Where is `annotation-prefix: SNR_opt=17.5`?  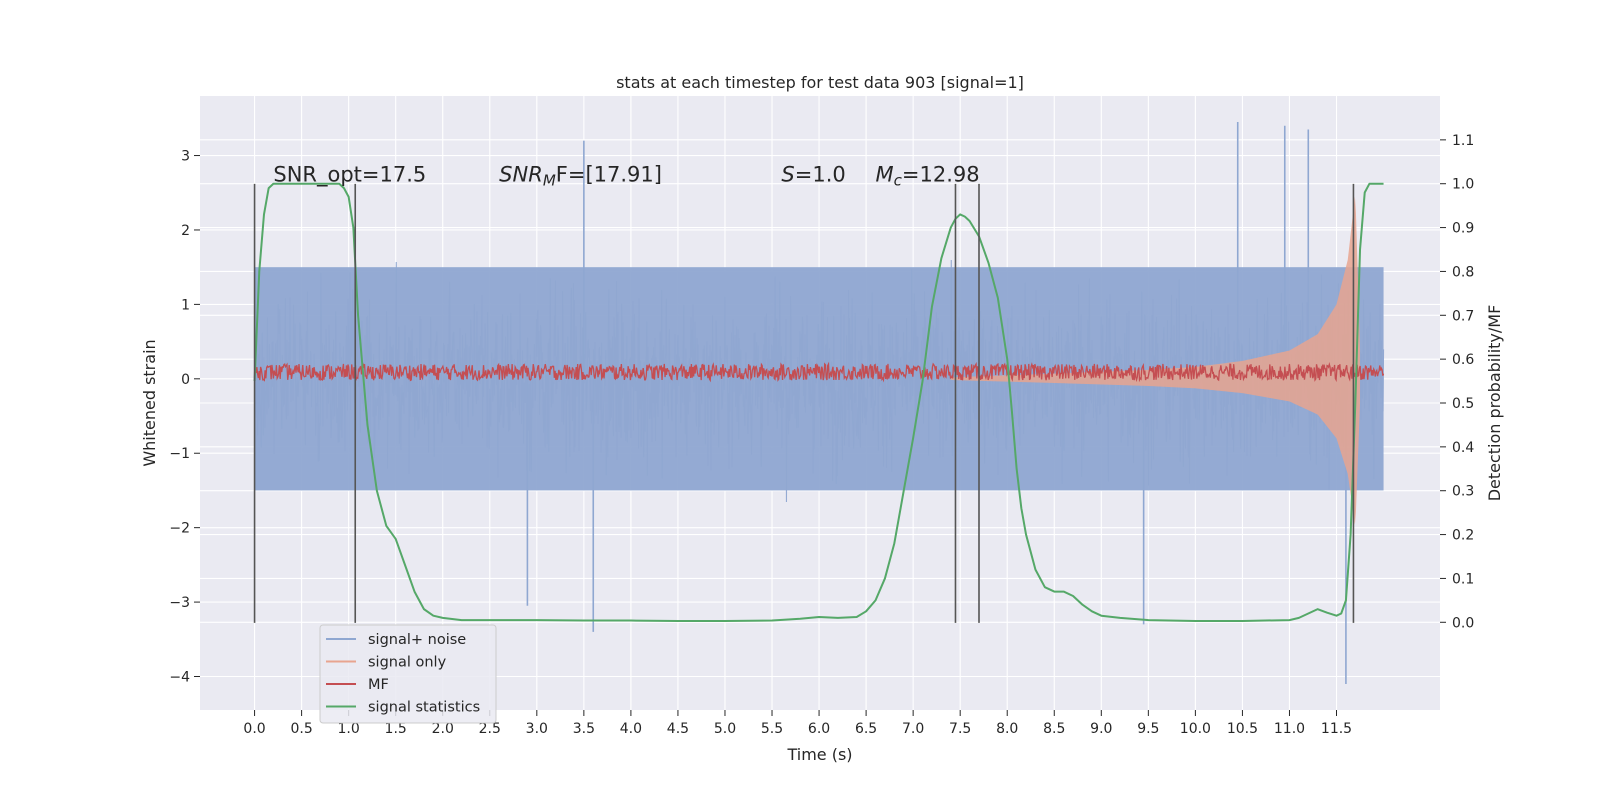 annotation-prefix: SNR_opt=17.5 is located at coordinates (349, 175).